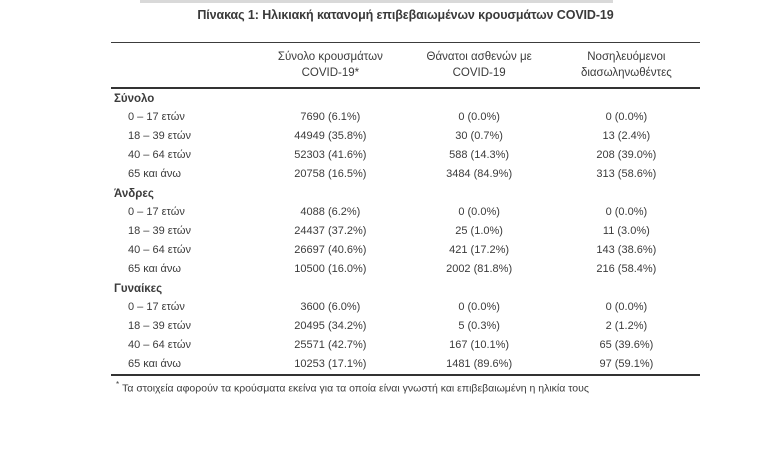 Image resolution: width=777 pixels, height=450 pixels. I want to click on cases-value: 7690 (6.1%), so click(330, 117).